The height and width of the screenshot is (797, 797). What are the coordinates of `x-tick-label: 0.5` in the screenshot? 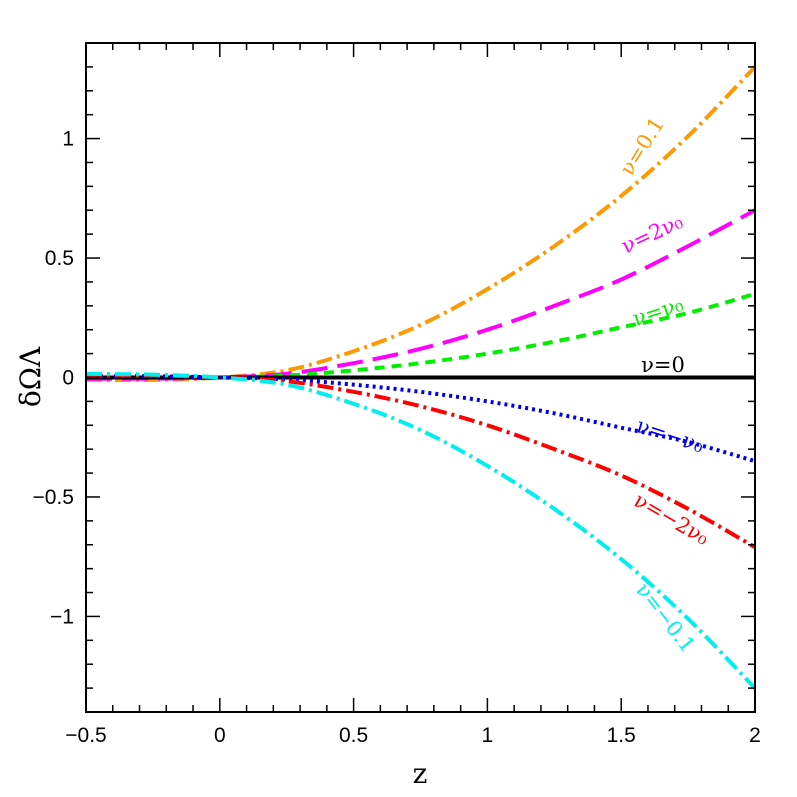 It's located at (353, 735).